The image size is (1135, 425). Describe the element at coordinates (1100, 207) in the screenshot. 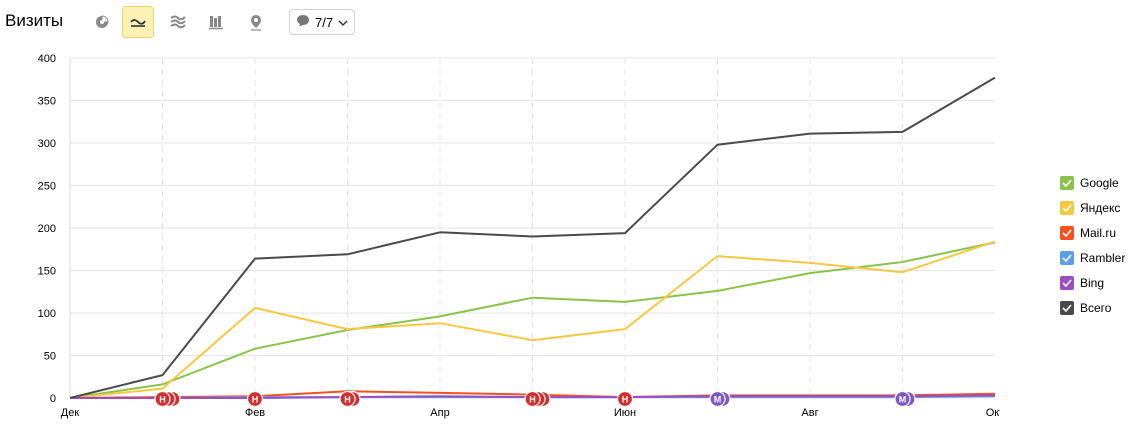

I see `legend-item-label: Яндекс` at that location.